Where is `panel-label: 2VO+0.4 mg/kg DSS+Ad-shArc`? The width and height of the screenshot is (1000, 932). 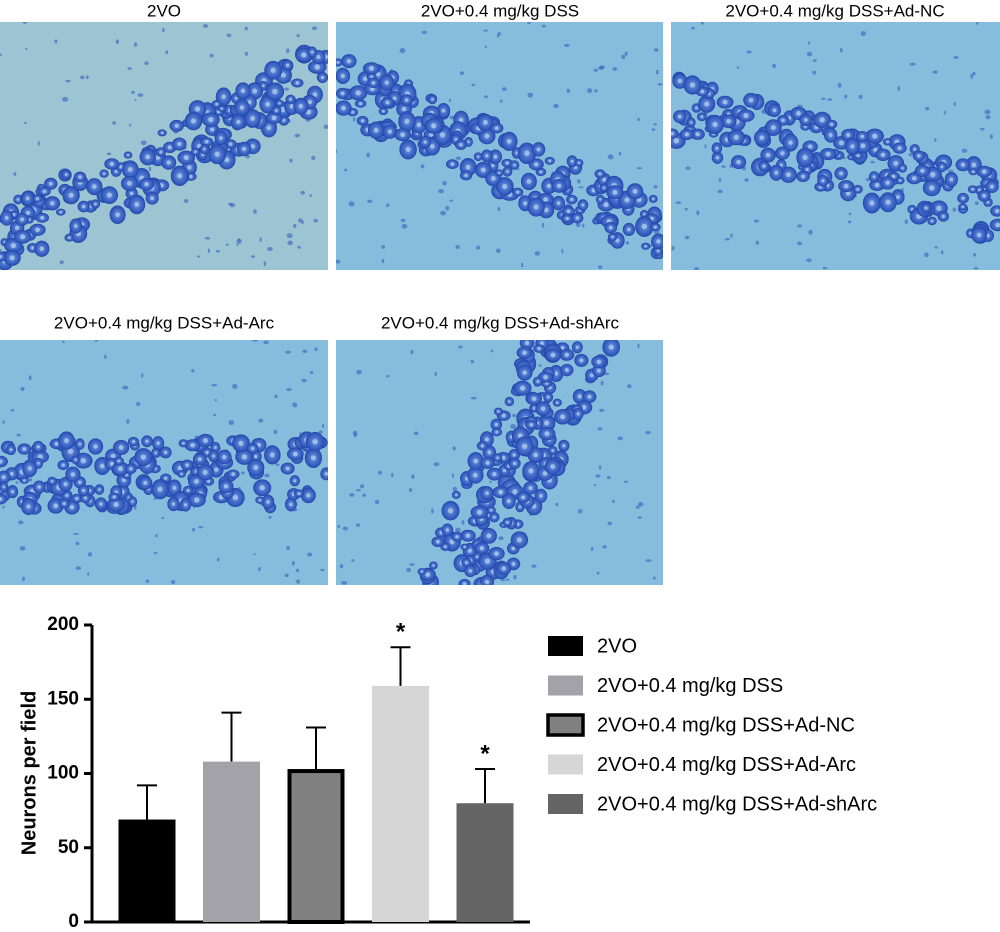
panel-label: 2VO+0.4 mg/kg DSS+Ad-shArc is located at coordinates (500, 322).